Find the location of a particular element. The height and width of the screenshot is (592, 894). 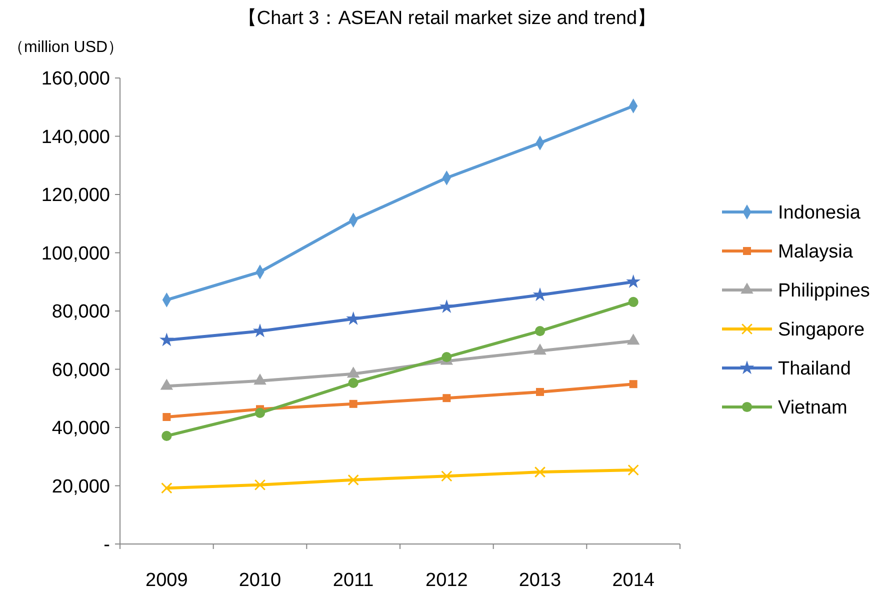

y-tick-label: 20,000 is located at coordinates (81, 487).